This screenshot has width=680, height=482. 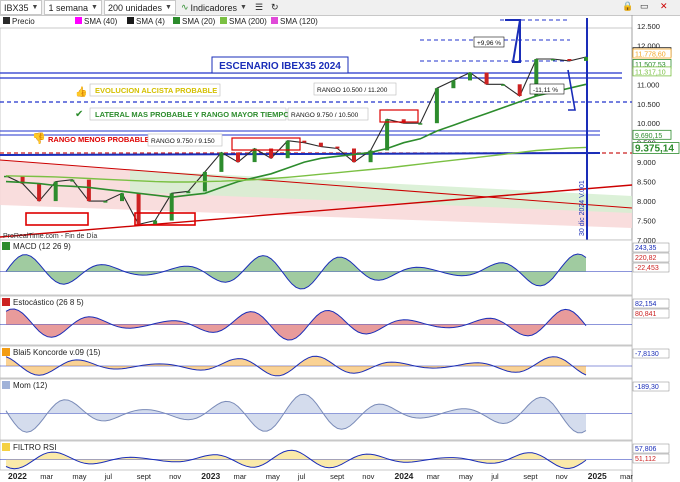 I want to click on panel-filtro: FILTRO RSI 57,806 51,112, so click(x=335, y=455).